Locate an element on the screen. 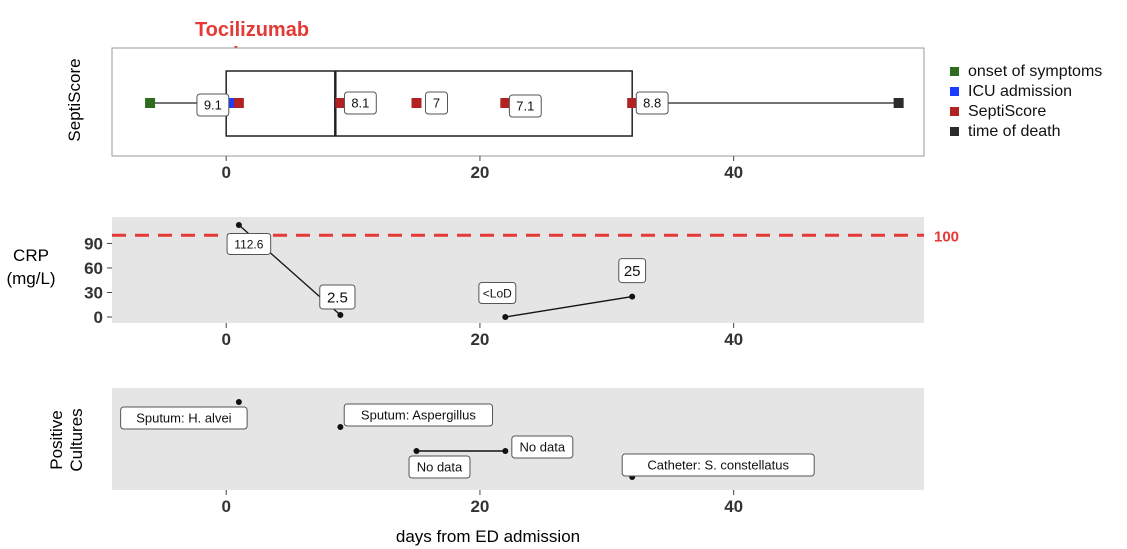 The height and width of the screenshot is (549, 1127). crp-label-2-5: 2.5 is located at coordinates (337, 297).